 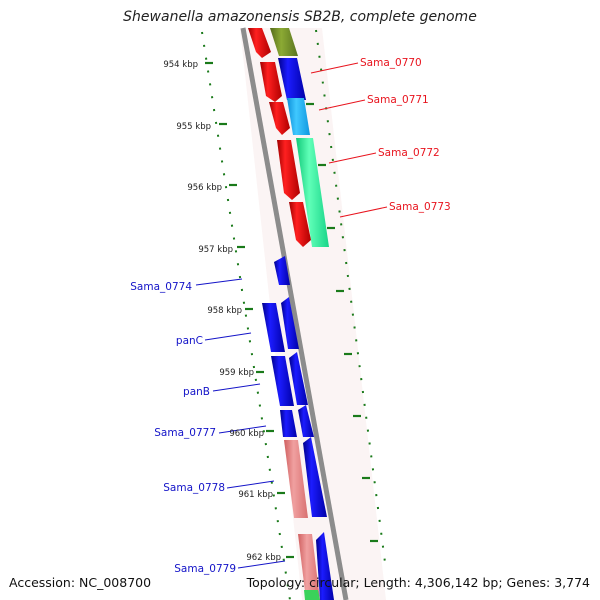 What do you see at coordinates (263, 558) in the screenshot?
I see `tick-label-962: 962 kbp` at bounding box center [263, 558].